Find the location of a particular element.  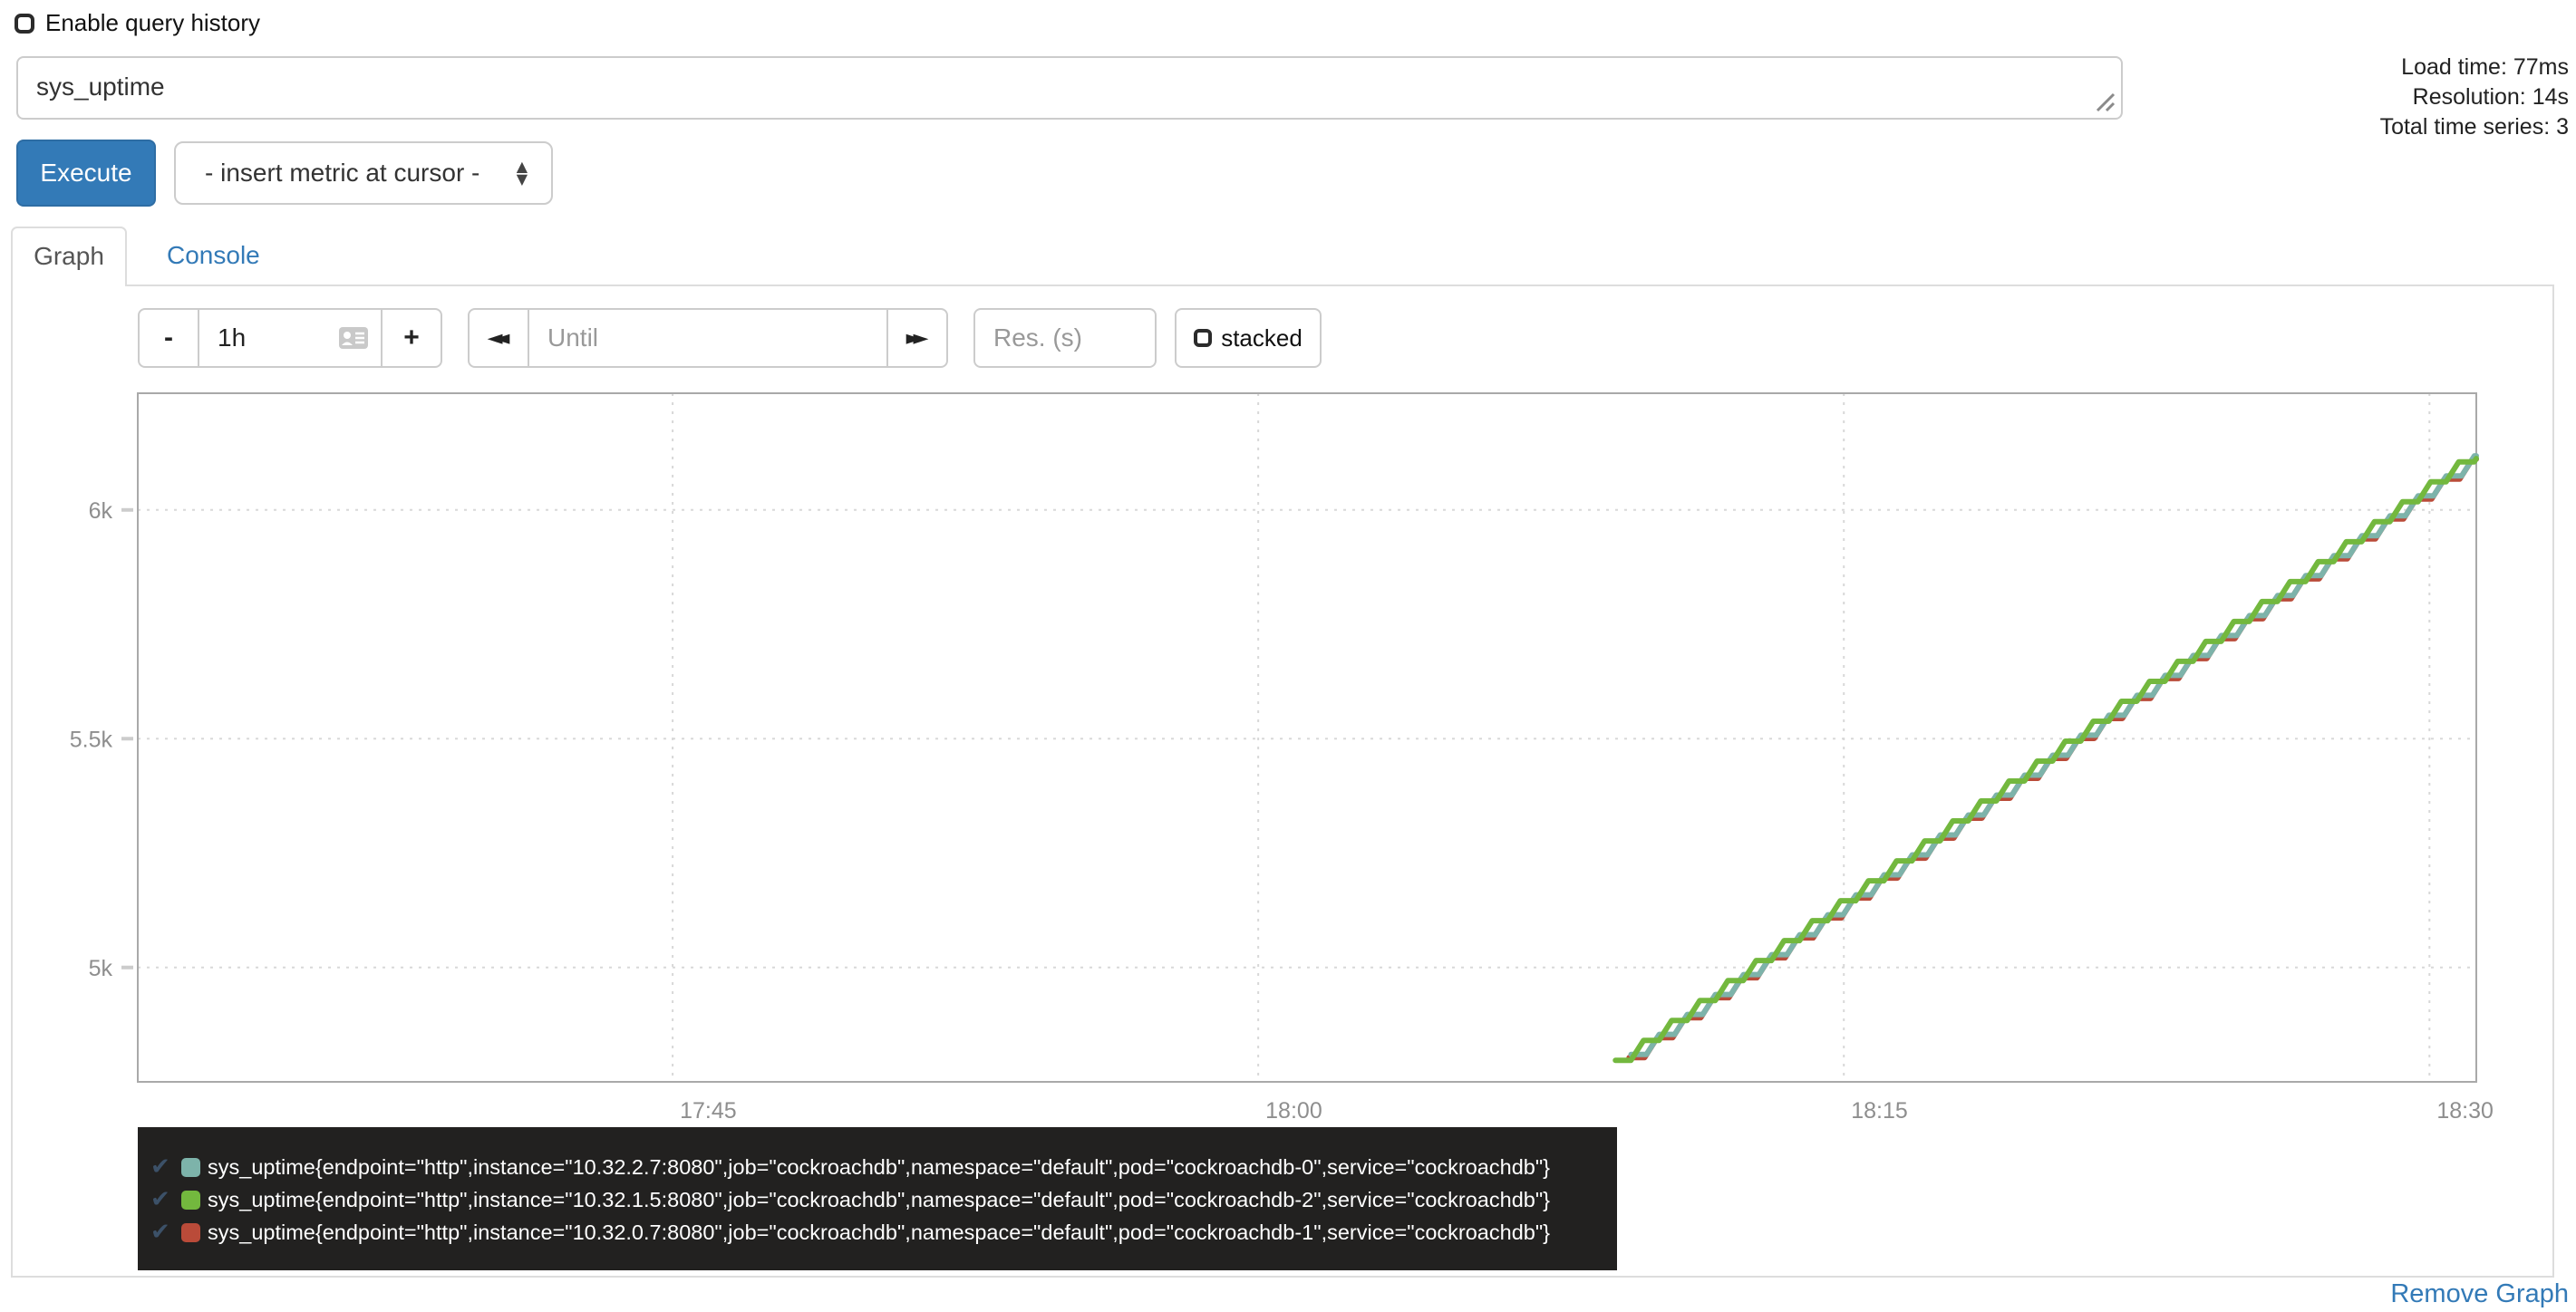

y-tick-label: 5k is located at coordinates (101, 968).